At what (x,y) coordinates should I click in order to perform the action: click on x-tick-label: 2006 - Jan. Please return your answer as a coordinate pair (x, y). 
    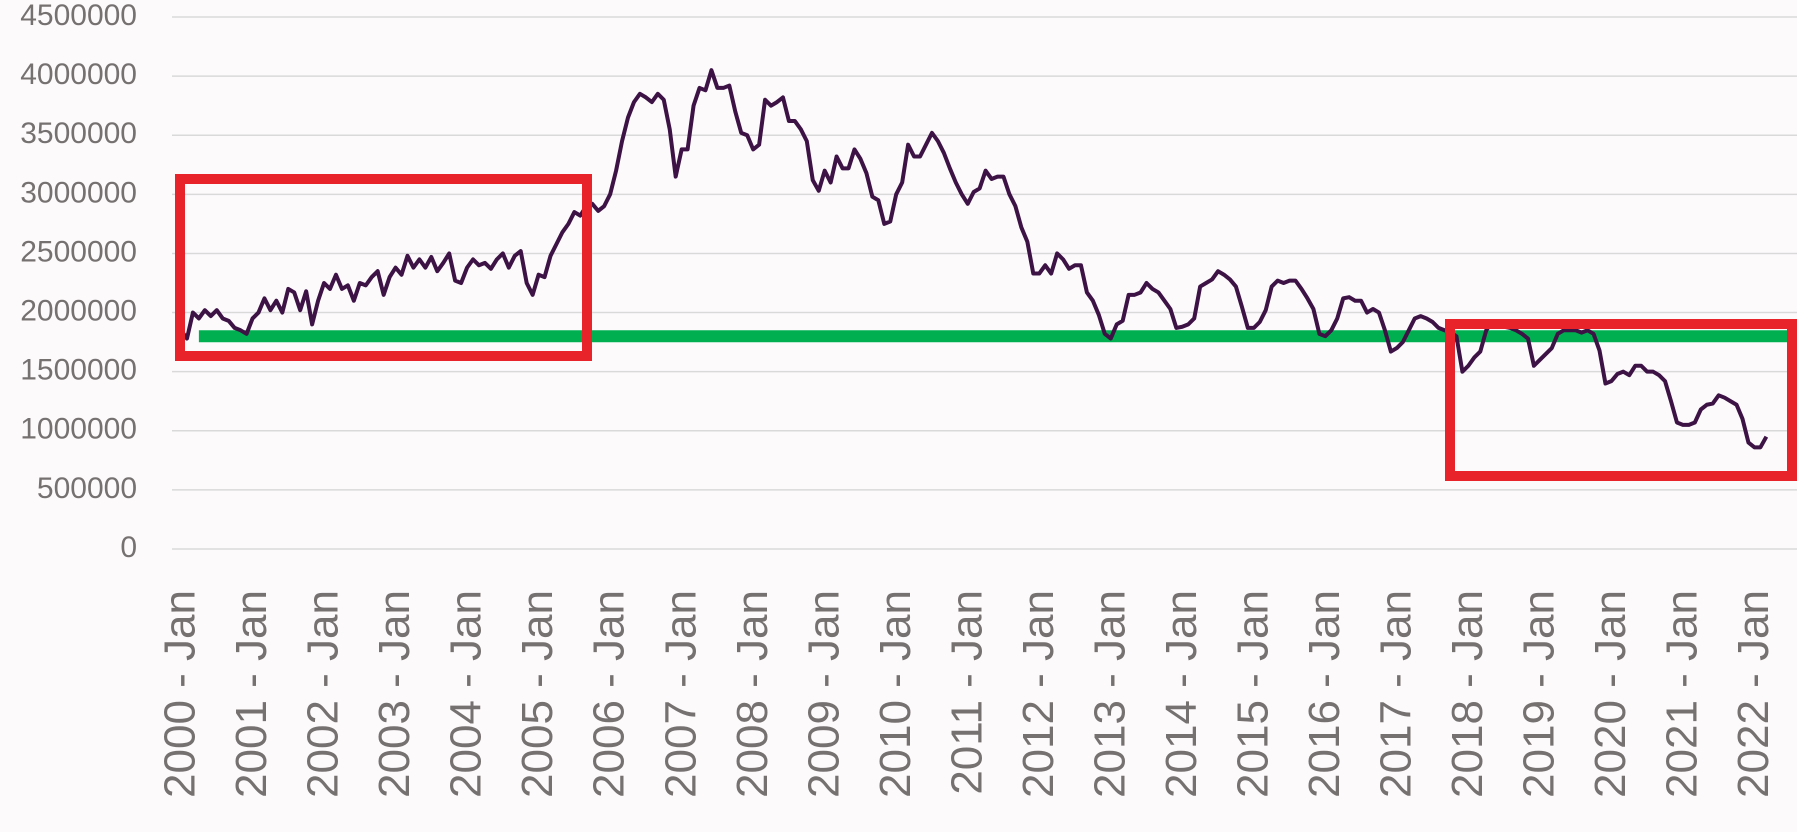
    Looking at the image, I should click on (609, 694).